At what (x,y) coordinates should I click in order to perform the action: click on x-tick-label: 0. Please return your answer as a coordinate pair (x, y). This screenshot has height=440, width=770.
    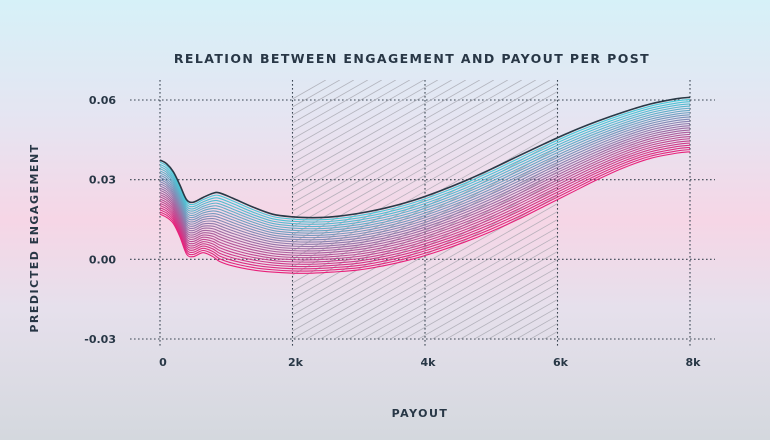
    Looking at the image, I should click on (163, 362).